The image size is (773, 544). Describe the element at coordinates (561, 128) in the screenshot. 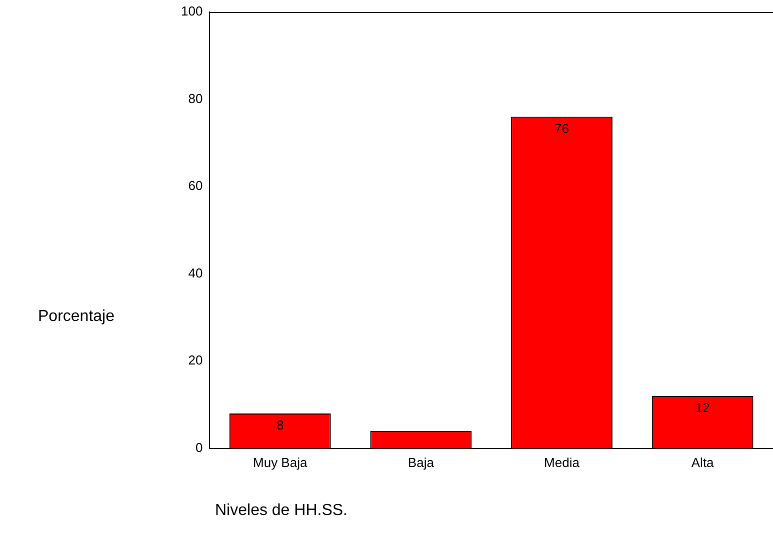

I see `data-label: 76` at that location.